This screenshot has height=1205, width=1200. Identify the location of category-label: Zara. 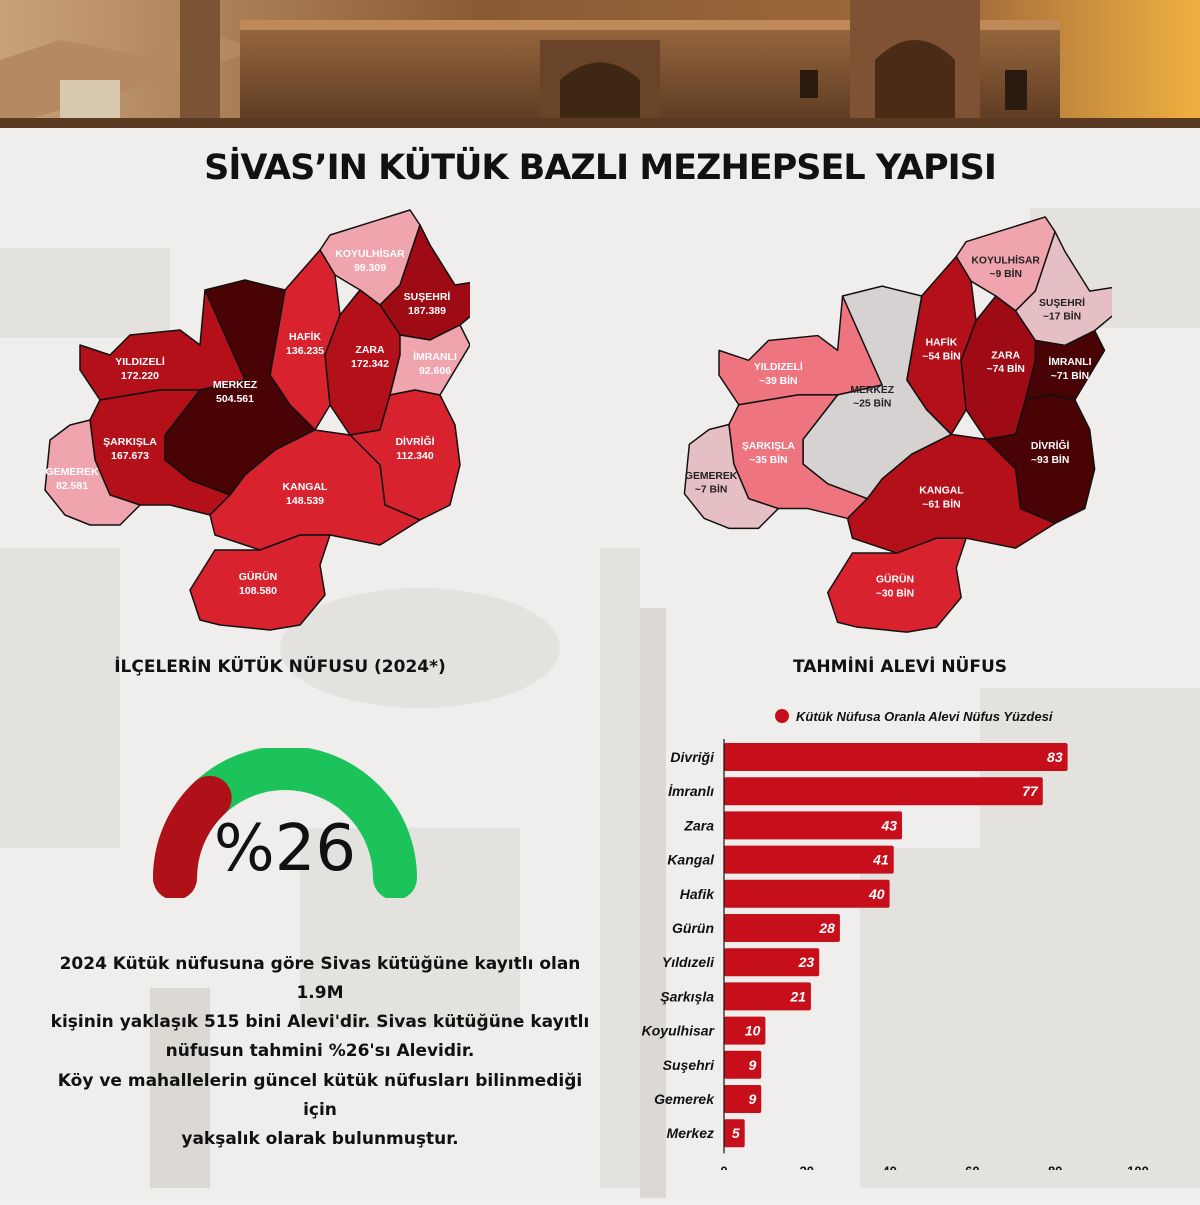
(698, 825).